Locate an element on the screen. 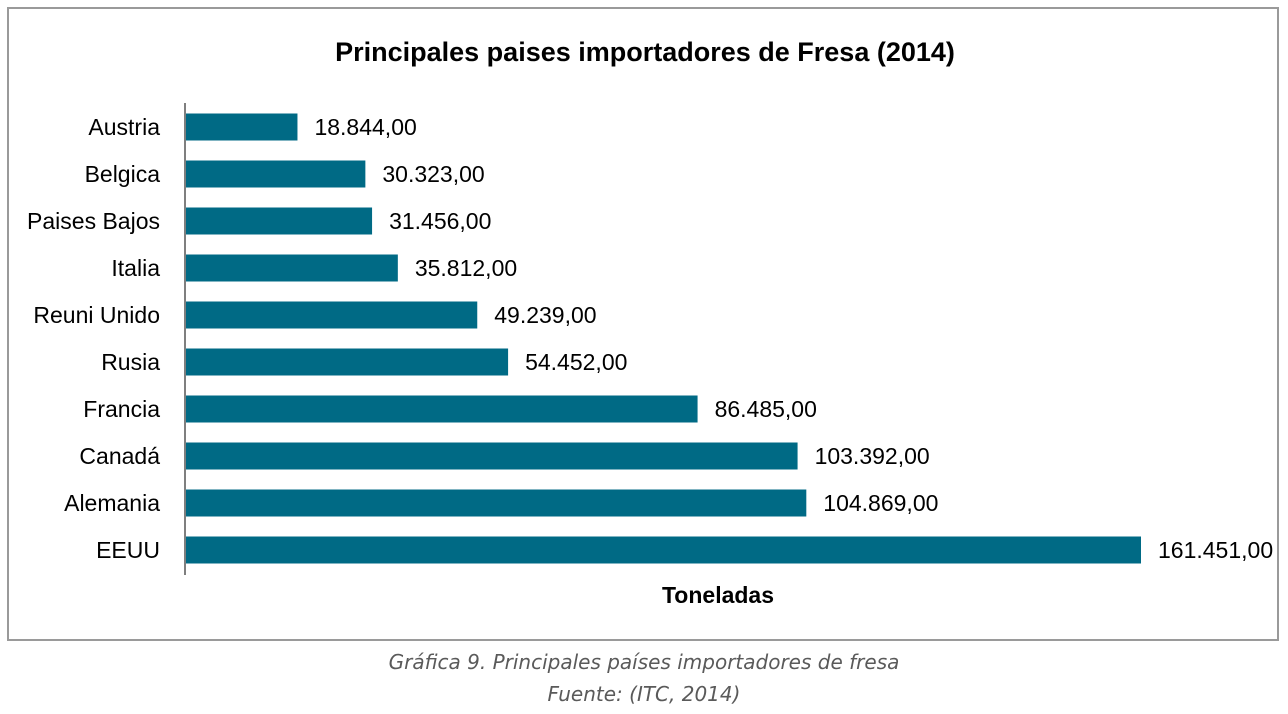 This screenshot has width=1288, height=714. value-label: 49.239,00 is located at coordinates (545, 315).